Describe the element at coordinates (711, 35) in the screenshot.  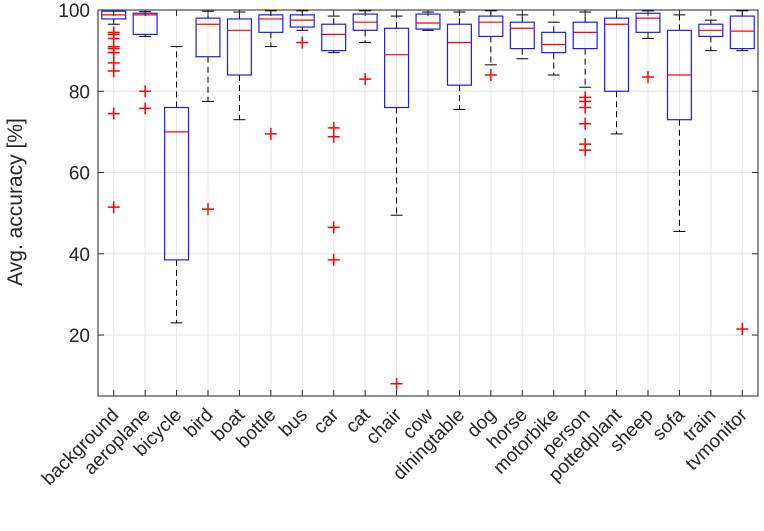
I see `box-train` at that location.